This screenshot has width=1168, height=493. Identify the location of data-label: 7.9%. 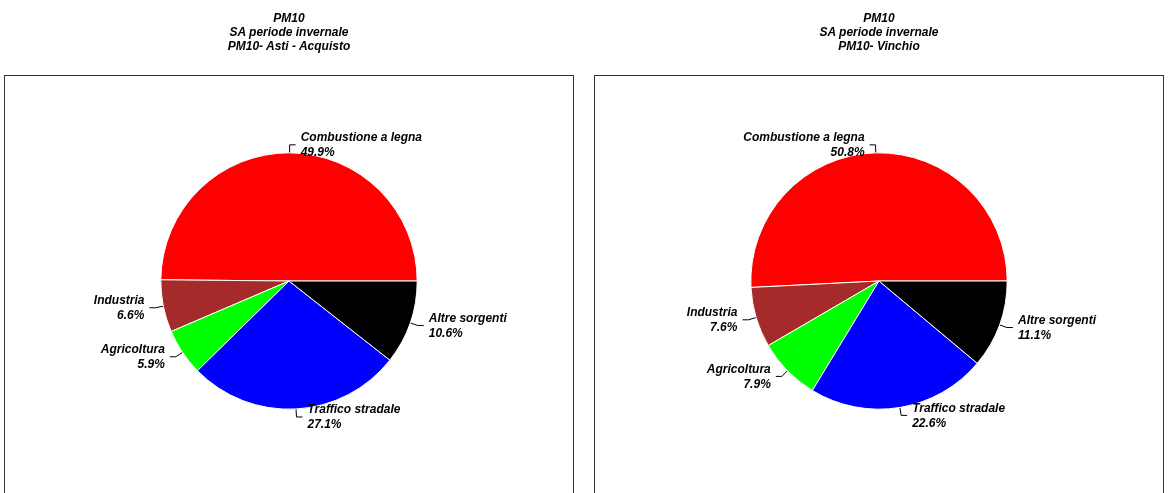
(757, 383).